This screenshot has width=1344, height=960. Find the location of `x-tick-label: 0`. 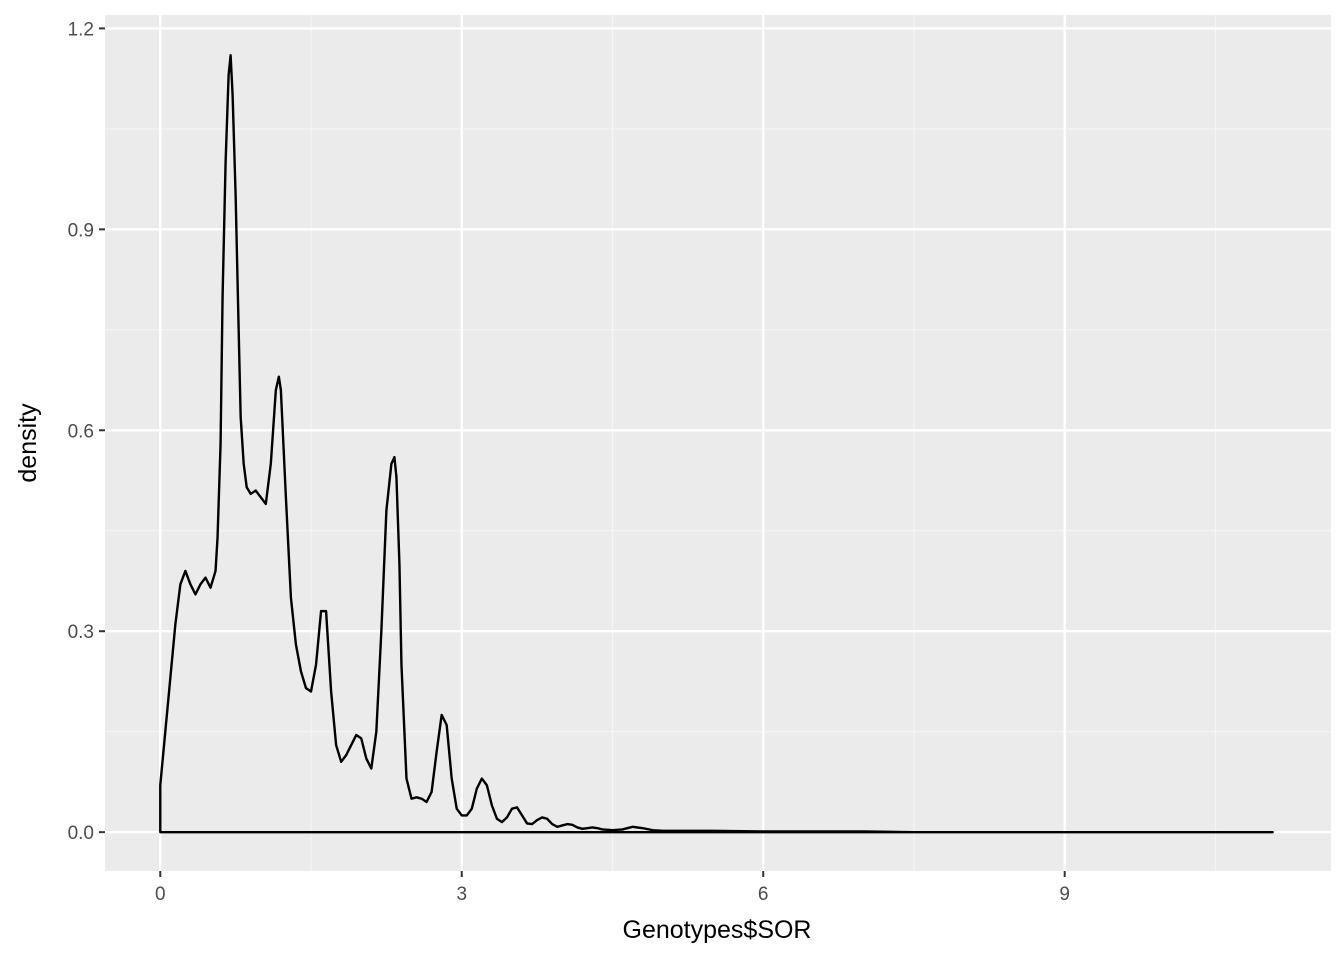

x-tick-label: 0 is located at coordinates (160, 894).